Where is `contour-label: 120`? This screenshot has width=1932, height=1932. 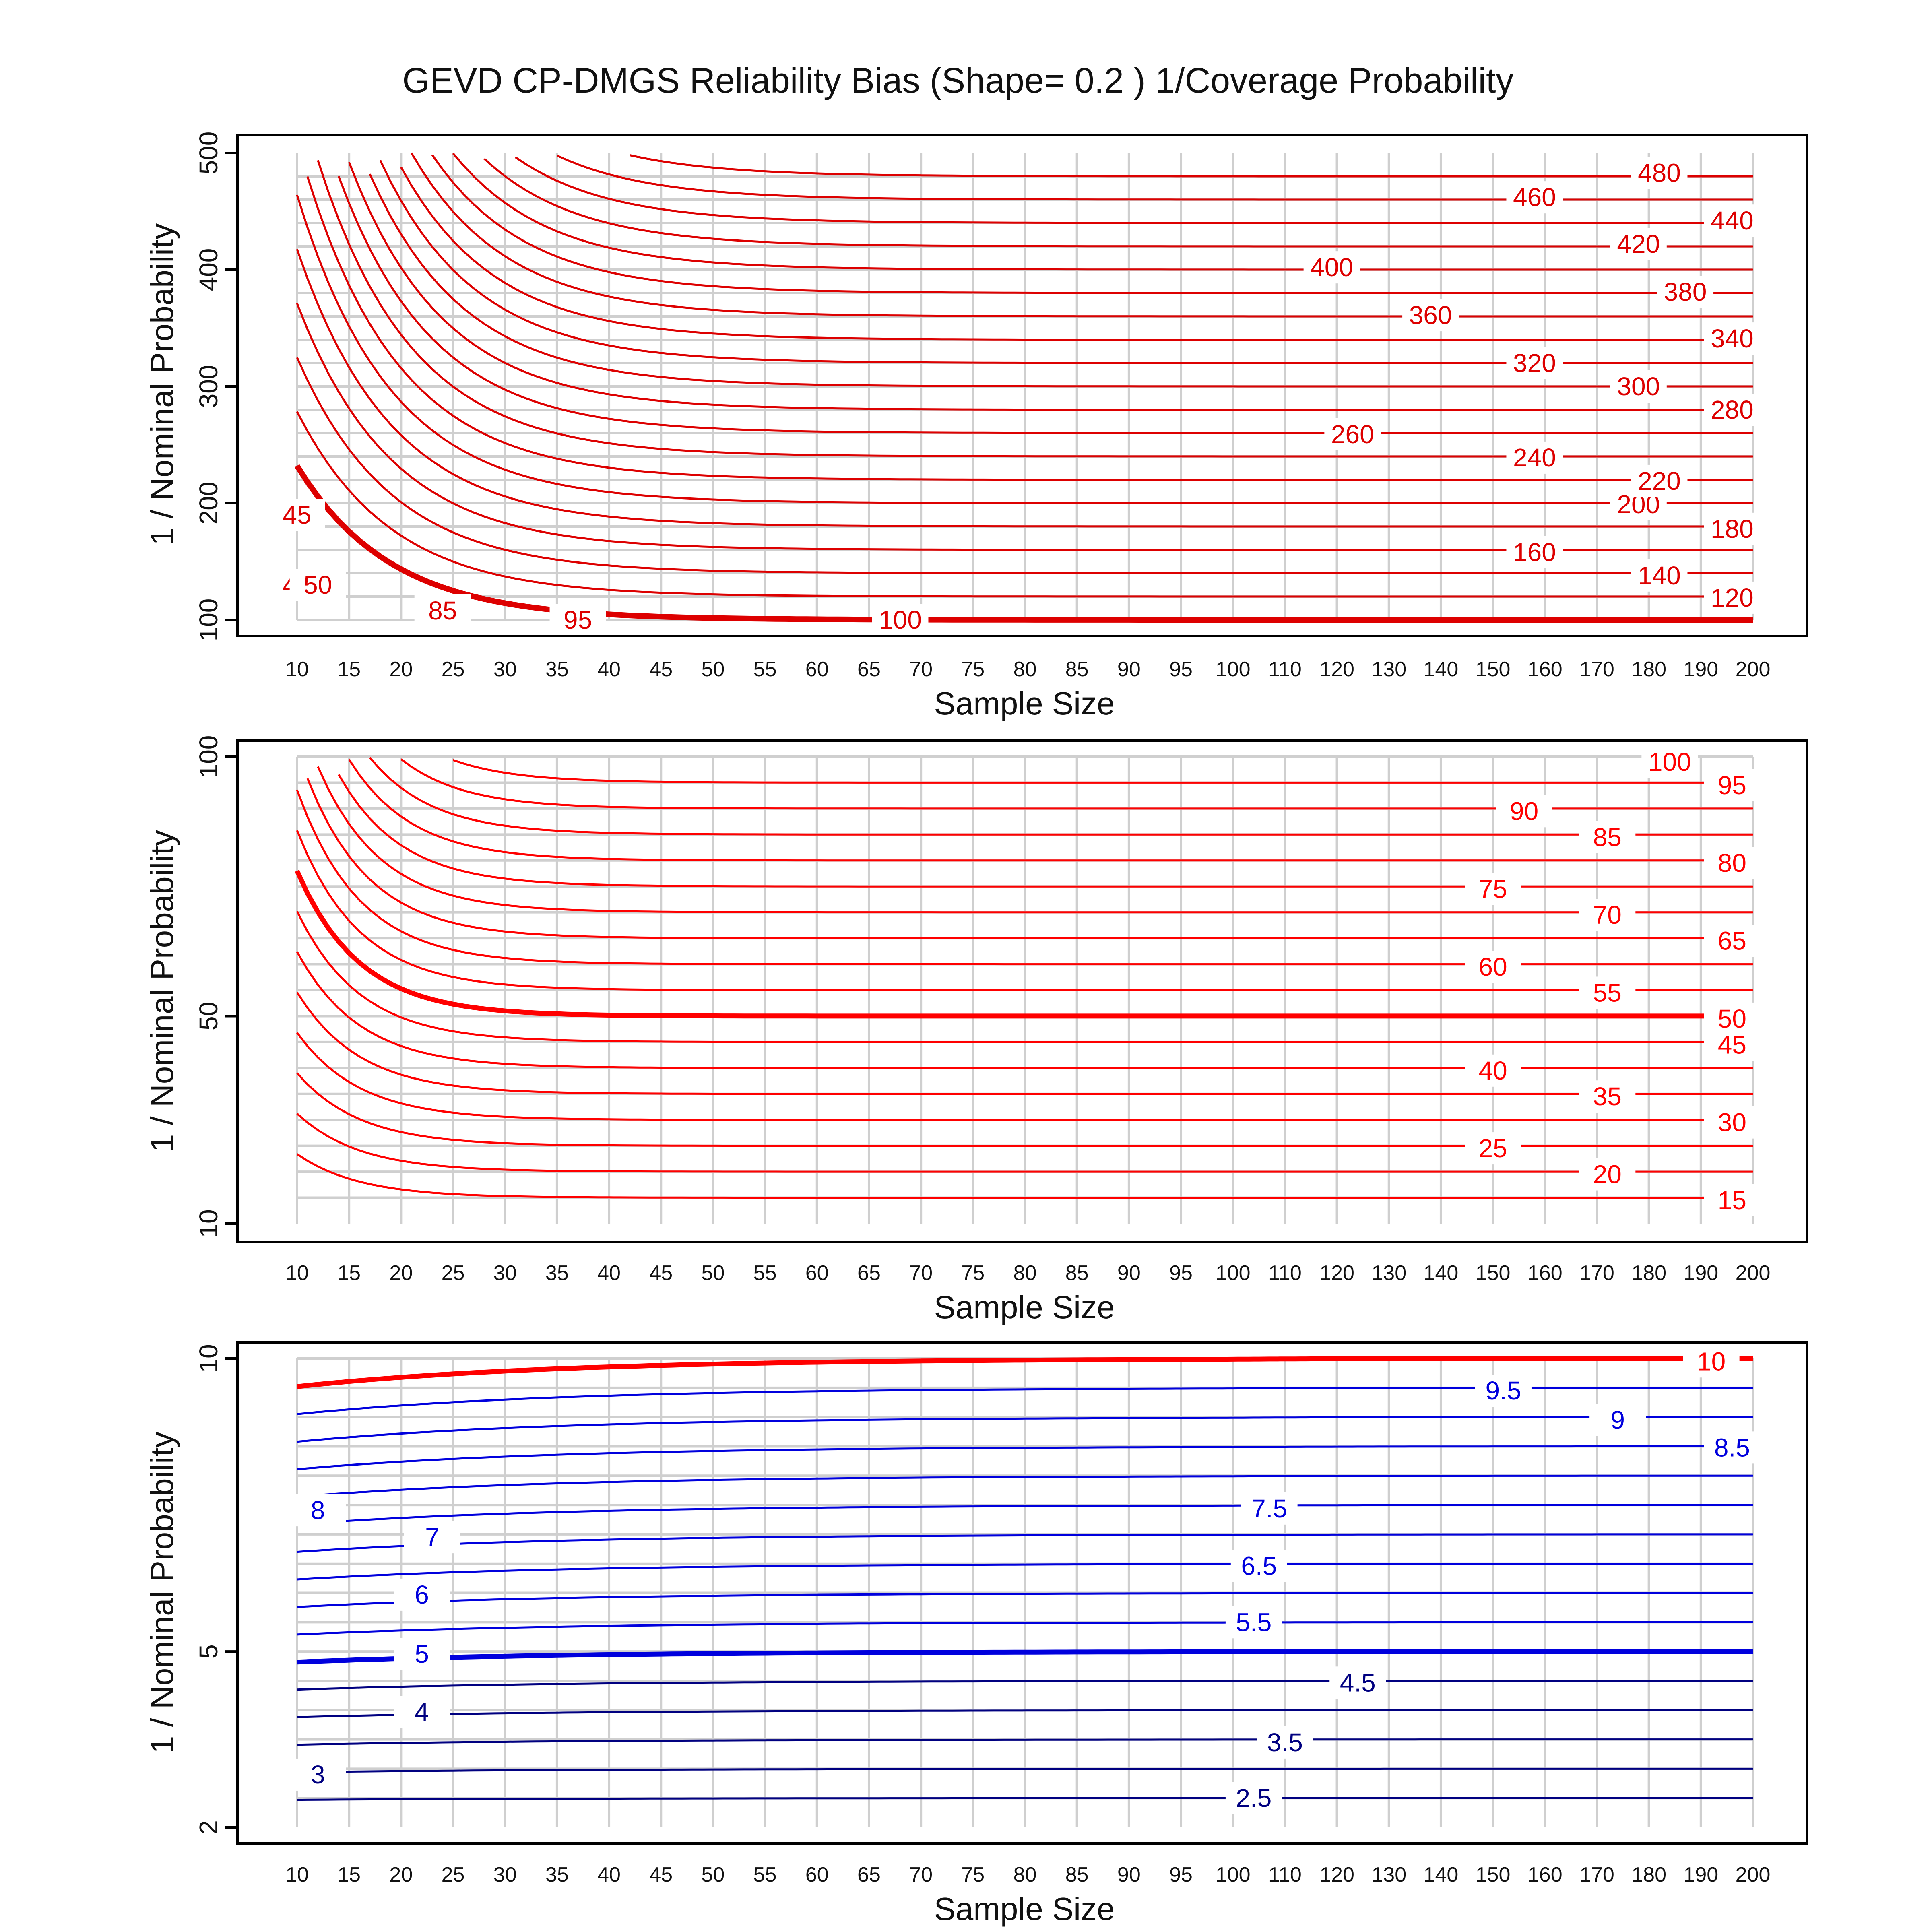 contour-label: 120 is located at coordinates (1732, 597).